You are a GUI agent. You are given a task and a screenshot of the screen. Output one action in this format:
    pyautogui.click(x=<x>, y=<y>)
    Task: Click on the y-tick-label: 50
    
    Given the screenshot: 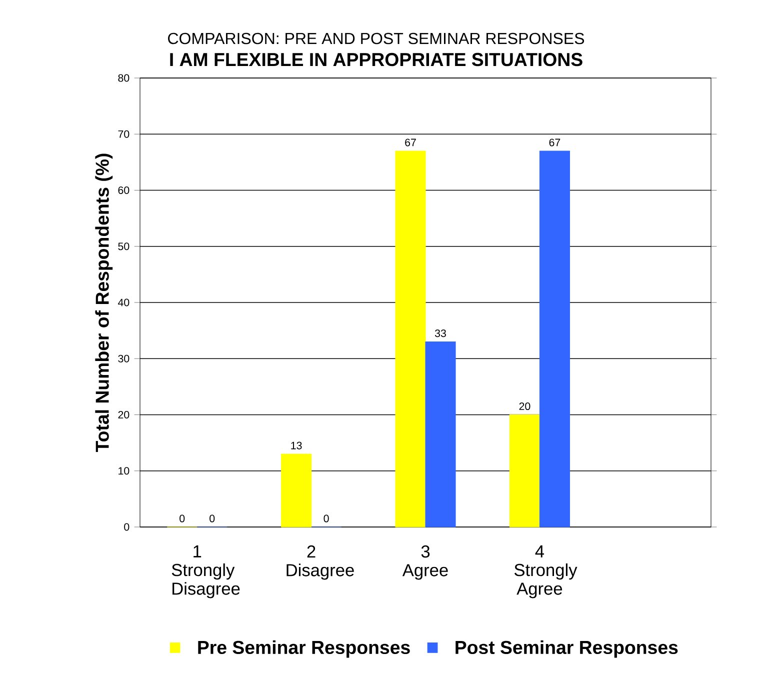 What is the action you would take?
    pyautogui.click(x=124, y=246)
    